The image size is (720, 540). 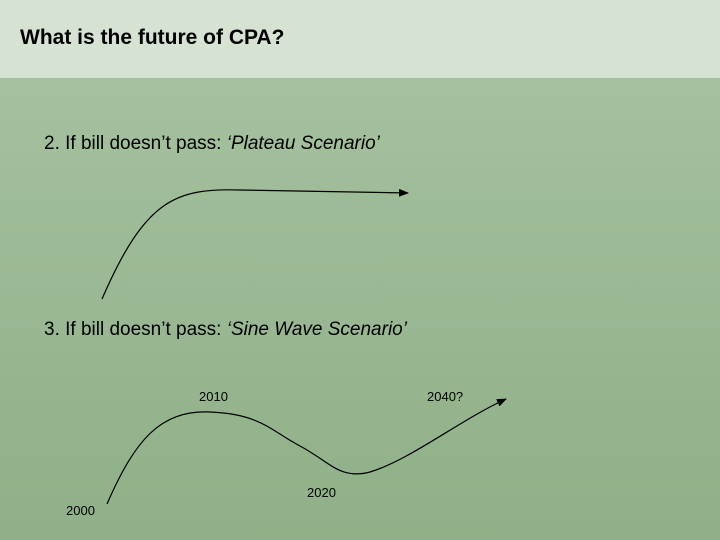 What do you see at coordinates (80, 510) in the screenshot?
I see `year-label-2000: 2000` at bounding box center [80, 510].